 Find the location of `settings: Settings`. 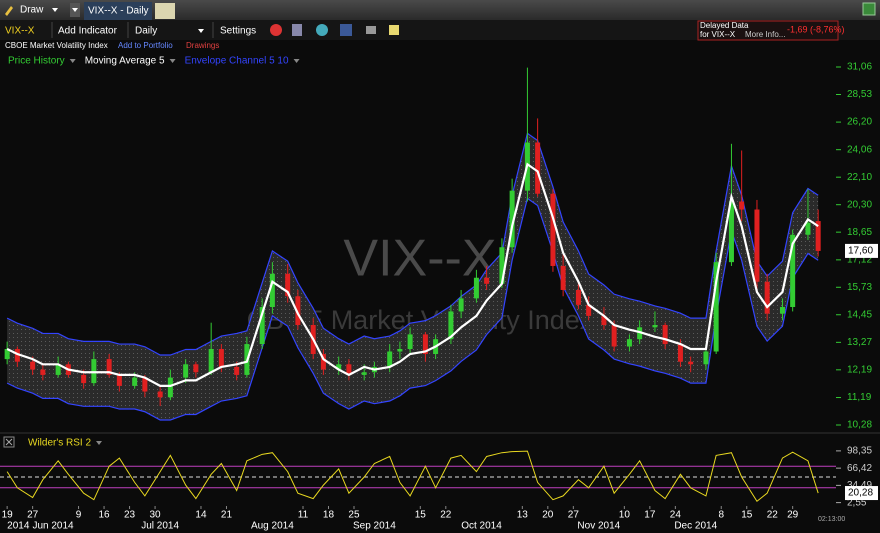

settings: Settings is located at coordinates (238, 31).